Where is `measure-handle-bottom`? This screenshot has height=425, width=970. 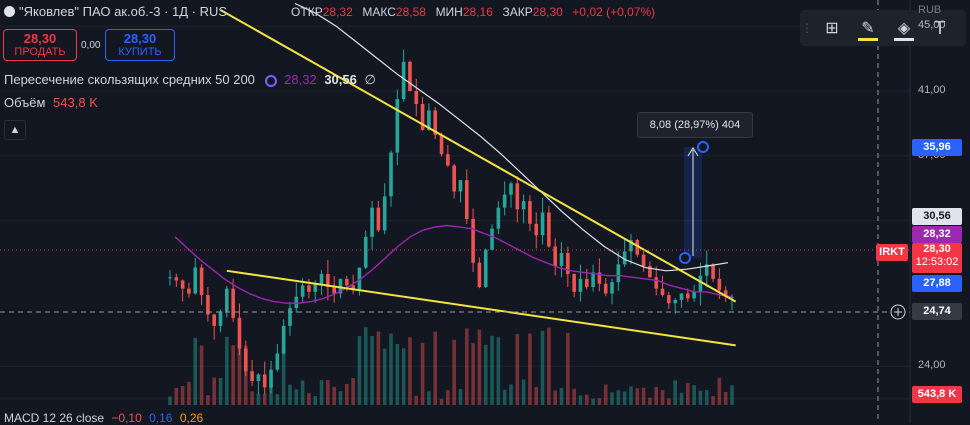 measure-handle-bottom is located at coordinates (685, 258).